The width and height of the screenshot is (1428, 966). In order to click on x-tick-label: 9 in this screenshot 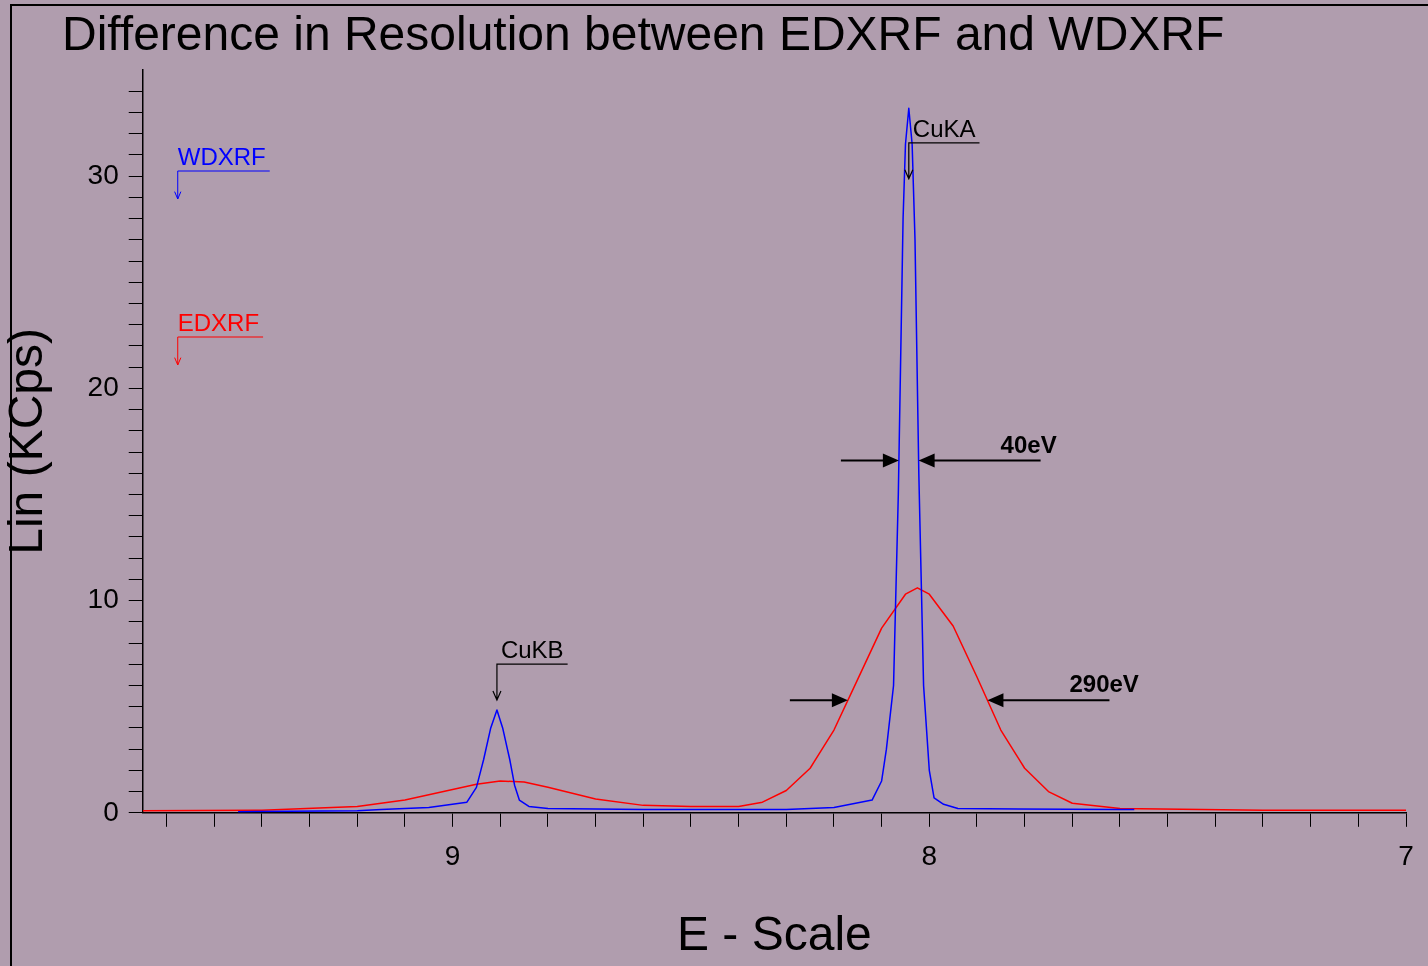, I will do `click(452, 856)`.